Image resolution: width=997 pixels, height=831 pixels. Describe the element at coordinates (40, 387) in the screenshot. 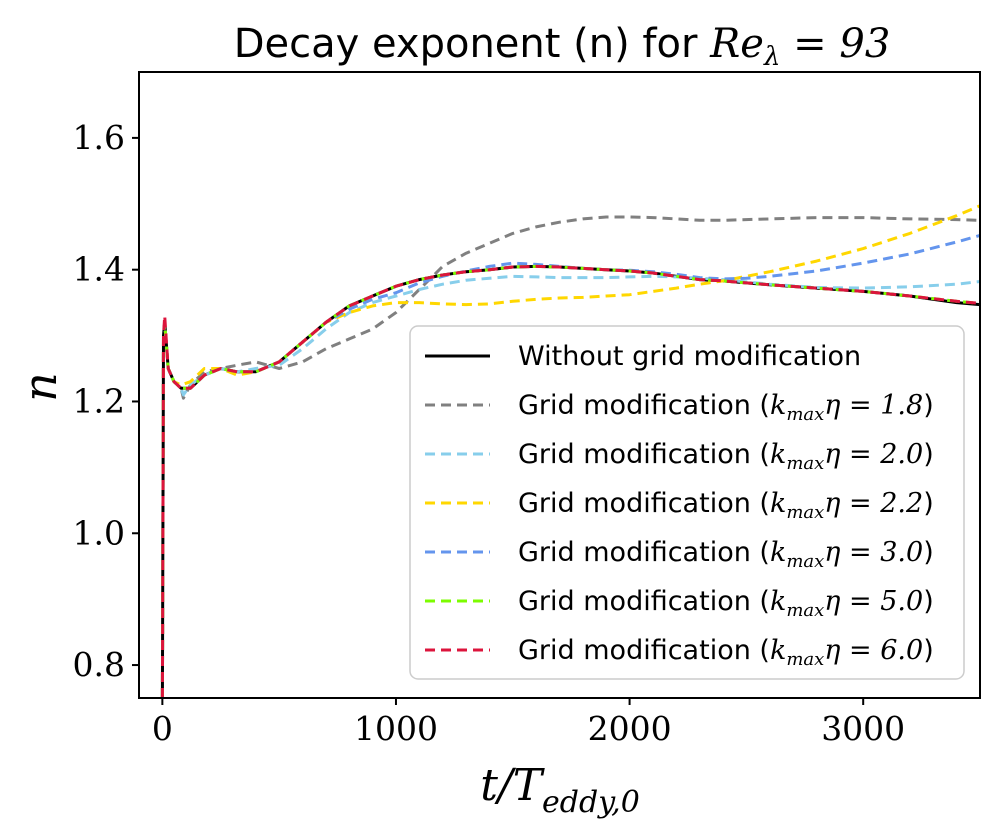

I see `y-axis-label: n` at that location.